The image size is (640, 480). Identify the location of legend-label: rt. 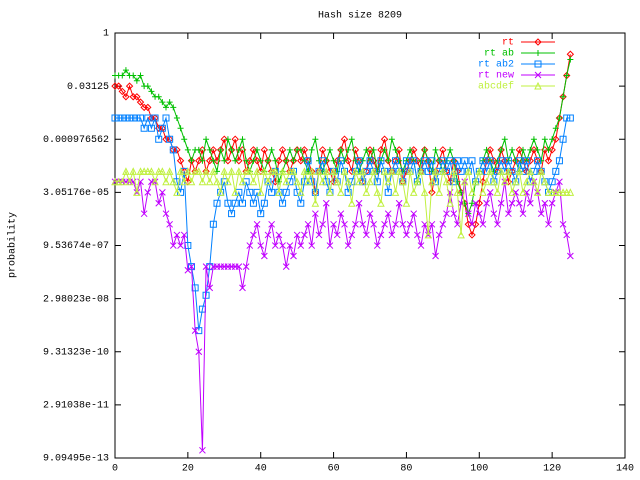
(508, 43).